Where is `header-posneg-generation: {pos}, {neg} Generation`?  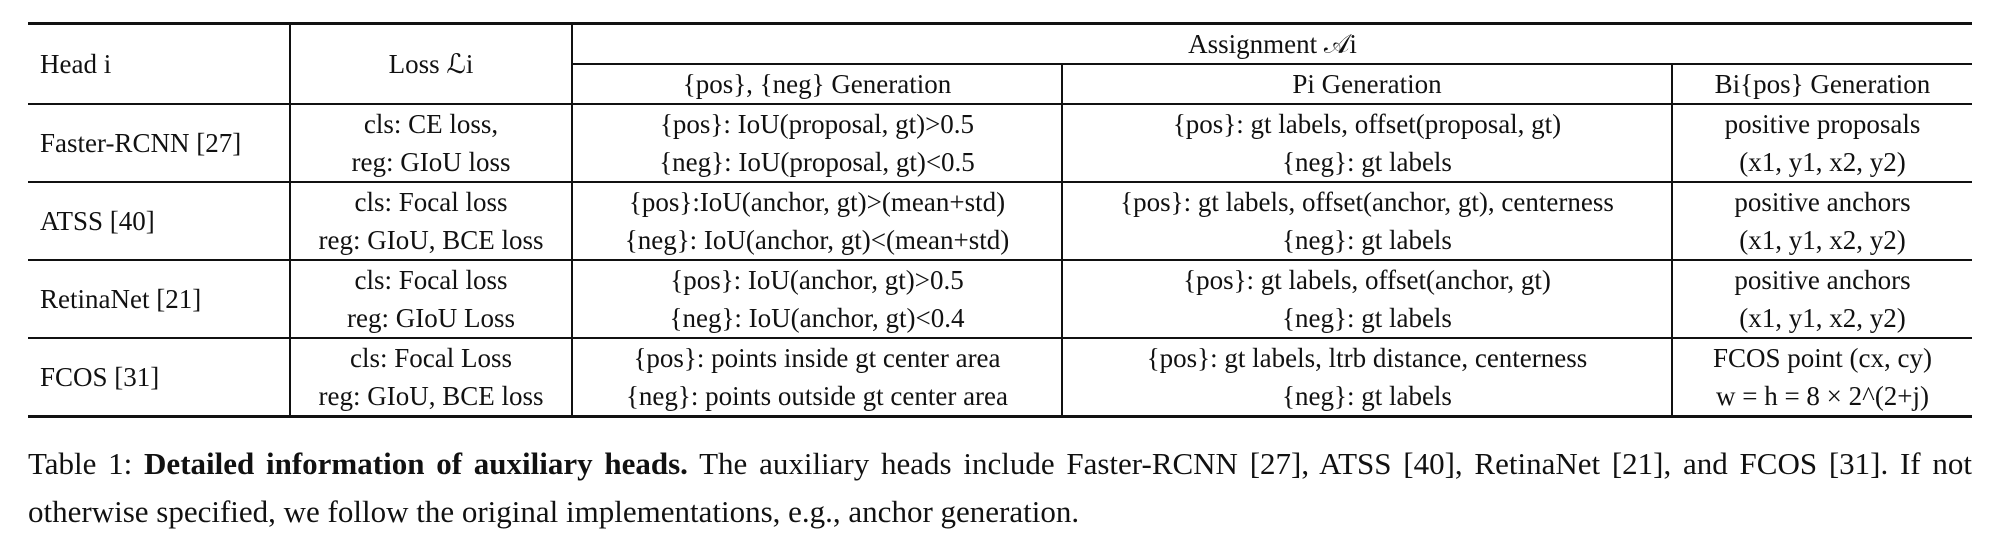 header-posneg-generation: {pos}, {neg} Generation is located at coordinates (816, 83).